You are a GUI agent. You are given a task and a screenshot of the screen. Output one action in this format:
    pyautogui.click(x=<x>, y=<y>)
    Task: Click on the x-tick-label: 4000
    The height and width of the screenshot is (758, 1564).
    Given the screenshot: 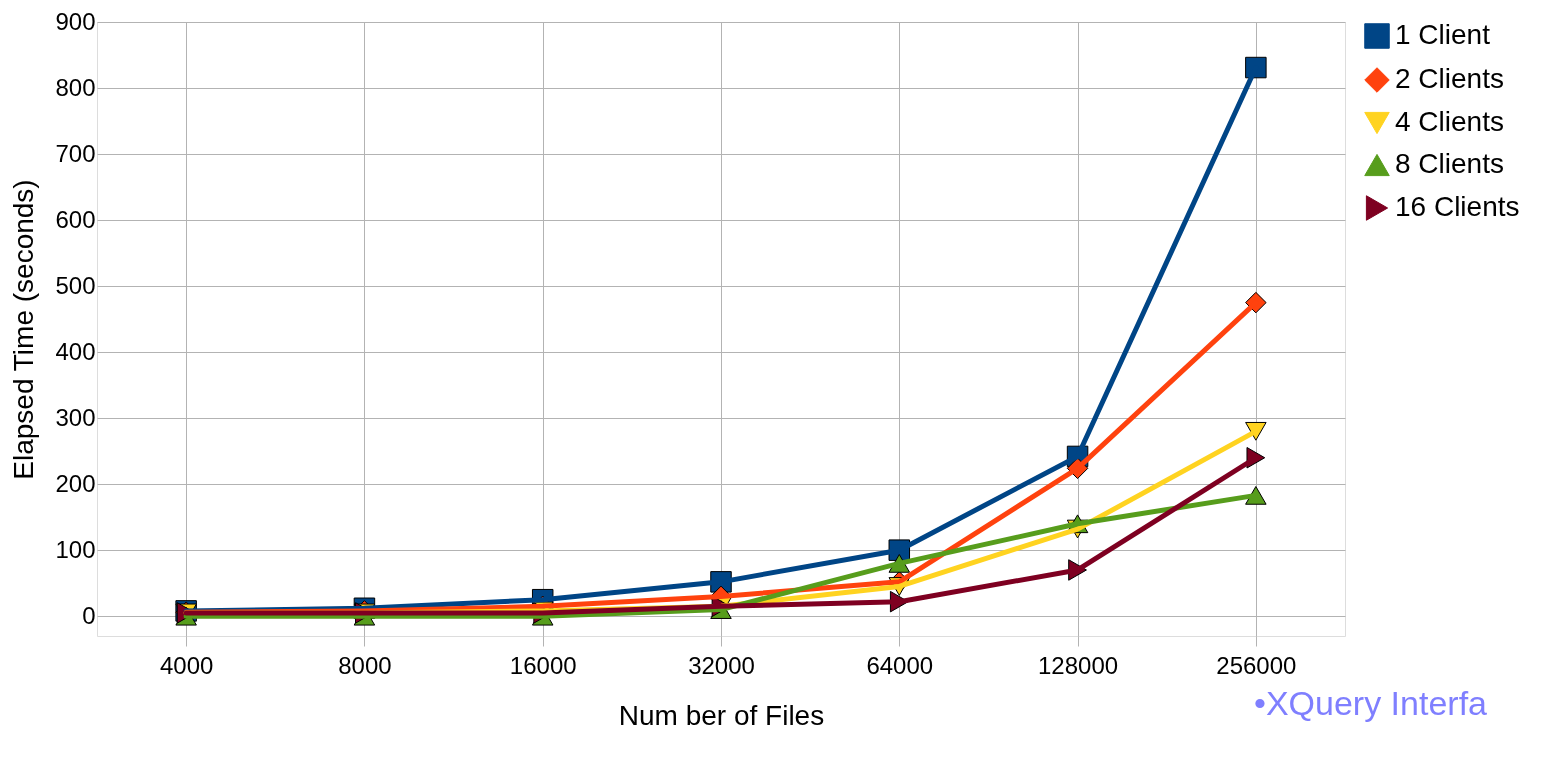 What is the action you would take?
    pyautogui.click(x=186, y=665)
    